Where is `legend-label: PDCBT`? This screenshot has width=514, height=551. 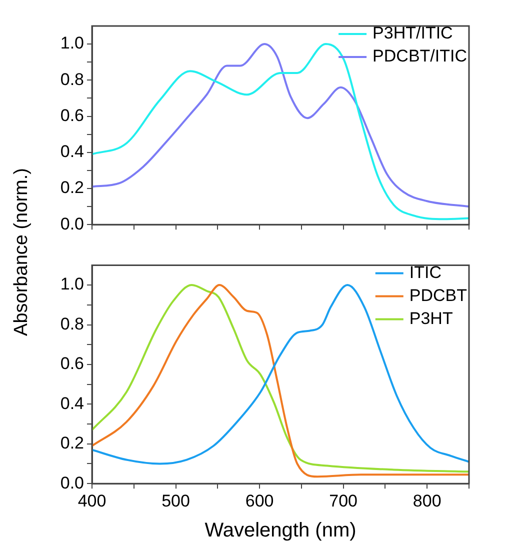
legend-label: PDCBT is located at coordinates (438, 295).